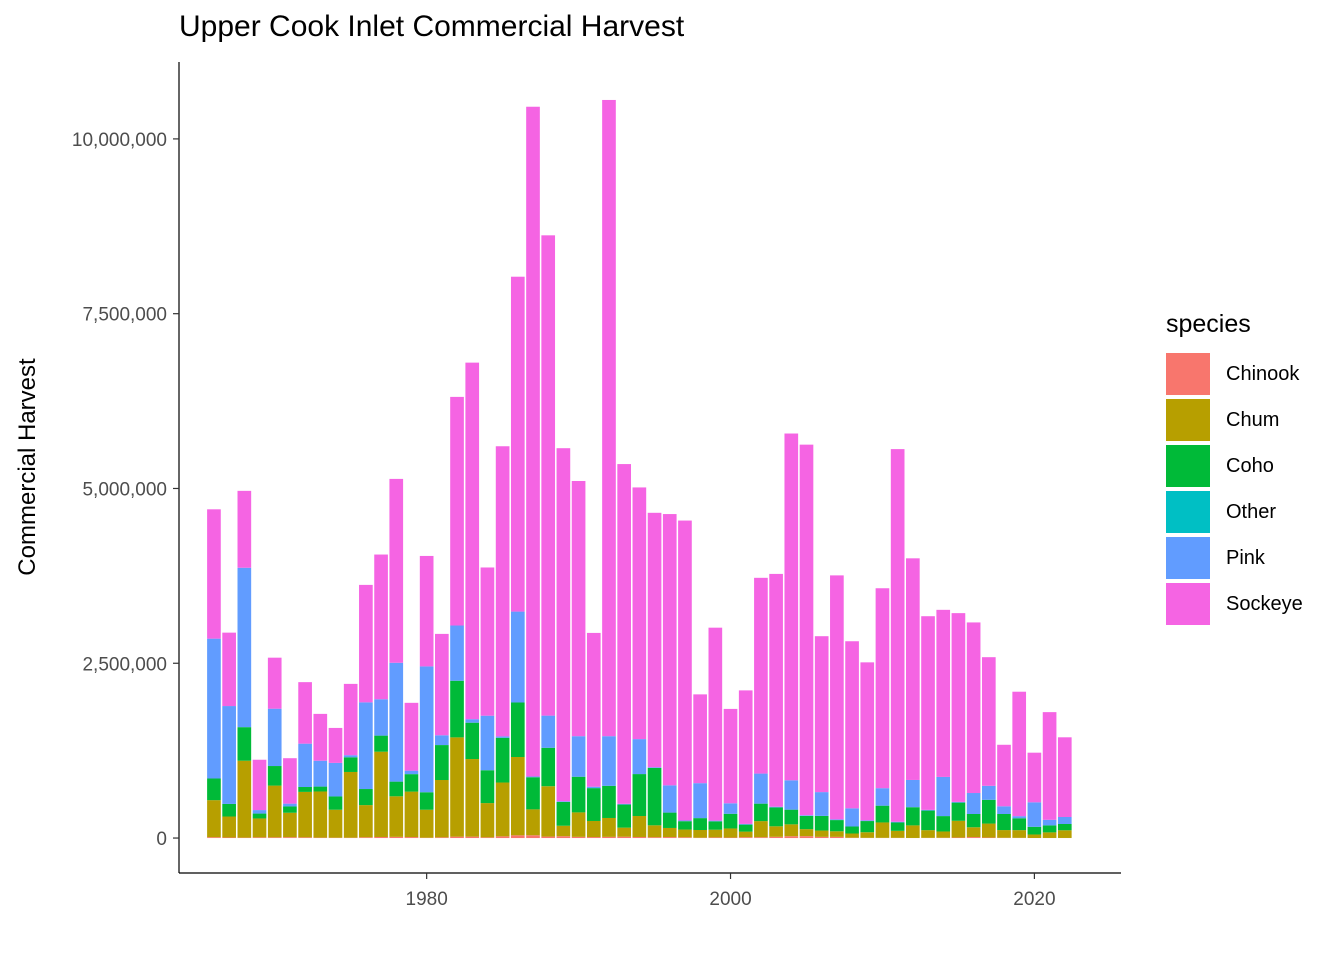 The height and width of the screenshot is (960, 1344). I want to click on bar-segment-chum-1973, so click(320, 814).